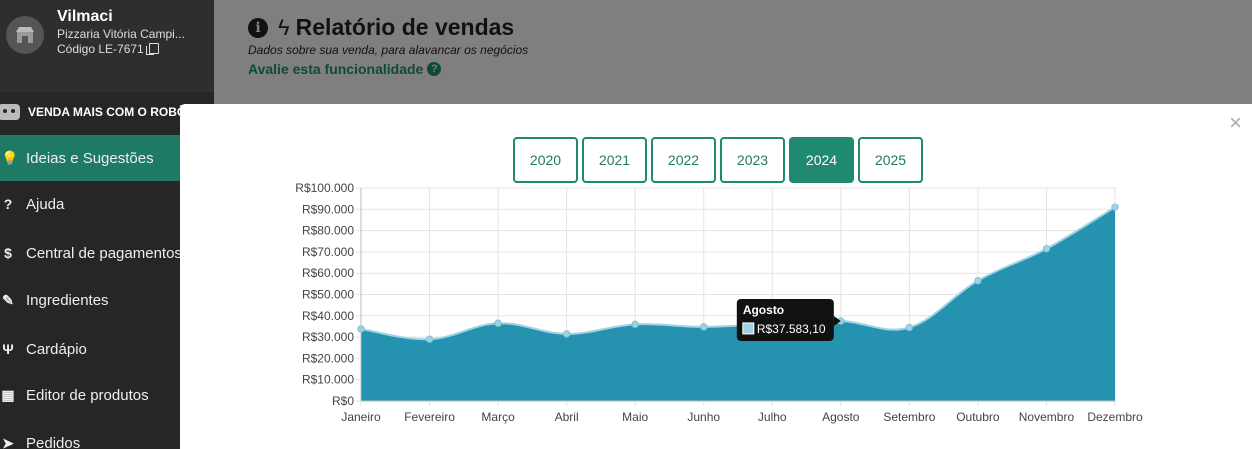 The width and height of the screenshot is (1252, 449). What do you see at coordinates (67, 300) in the screenshot?
I see `sidebar-item-label: Ingredientes` at bounding box center [67, 300].